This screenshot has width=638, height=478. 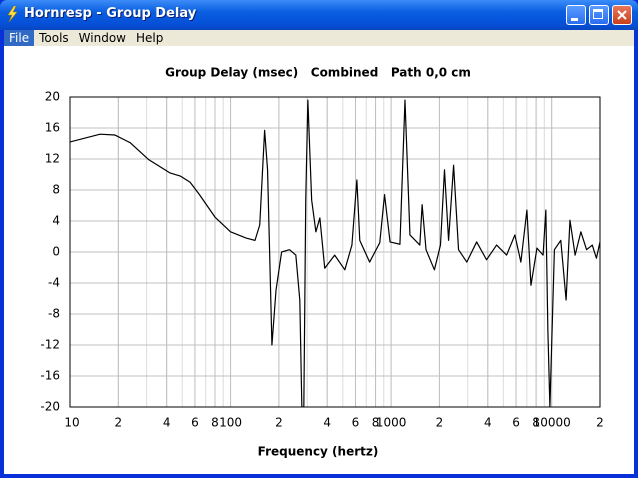 I want to click on y-tick-label: 8, so click(x=56, y=190).